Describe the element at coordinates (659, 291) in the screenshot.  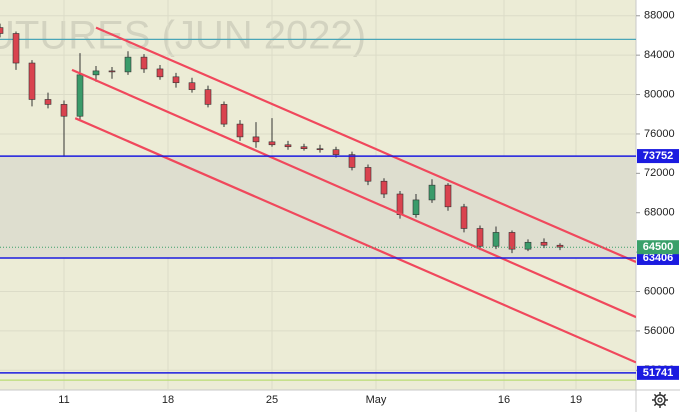
I see `y-tick-label: 60000` at that location.